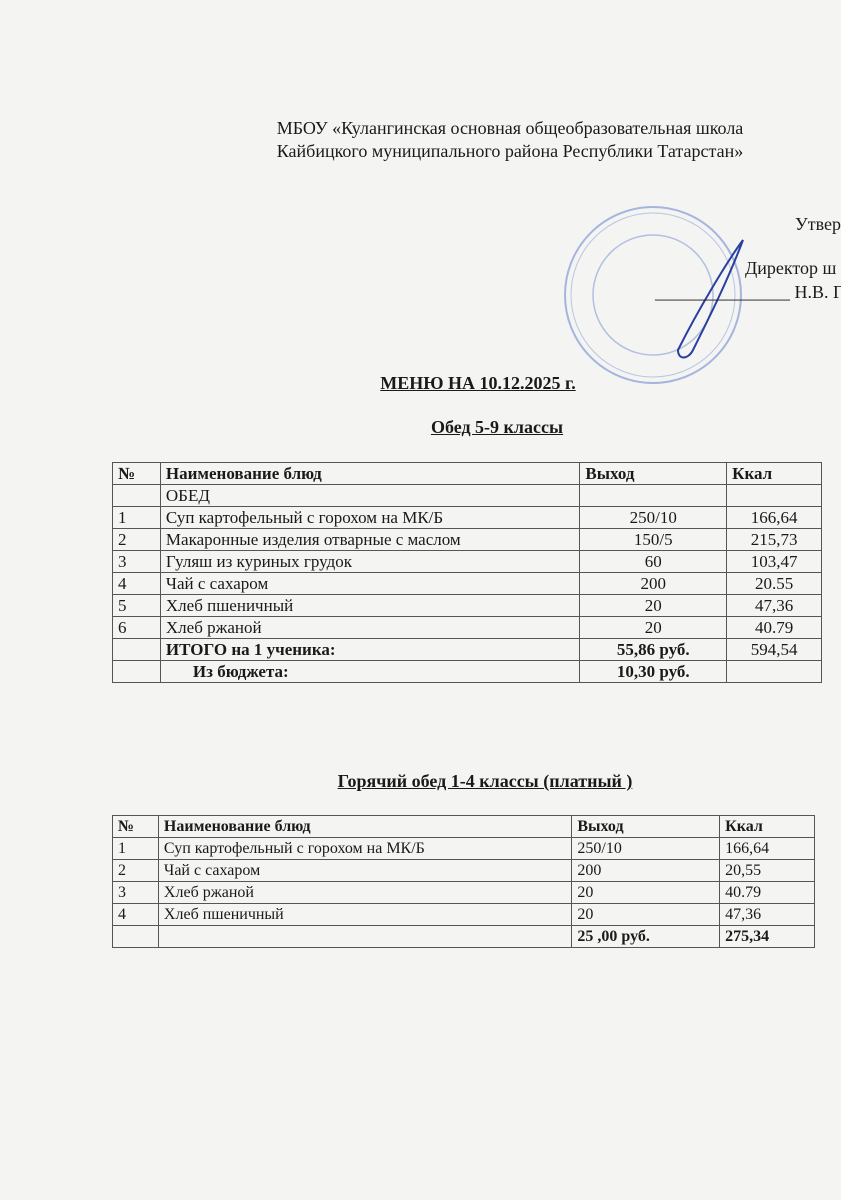  What do you see at coordinates (370, 539) in the screenshot?
I see `dish-name: Макаронные изделия отварные с маслом` at bounding box center [370, 539].